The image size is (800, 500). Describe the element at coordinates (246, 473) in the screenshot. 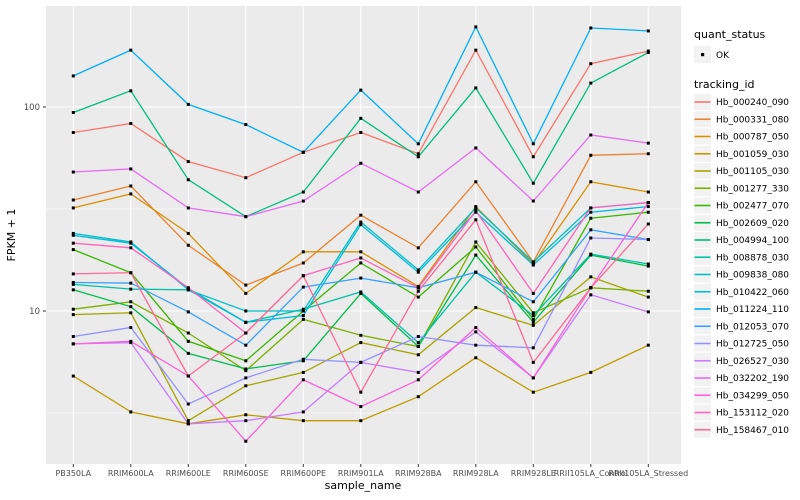

I see `x-tick-label: RRIM600SE` at that location.